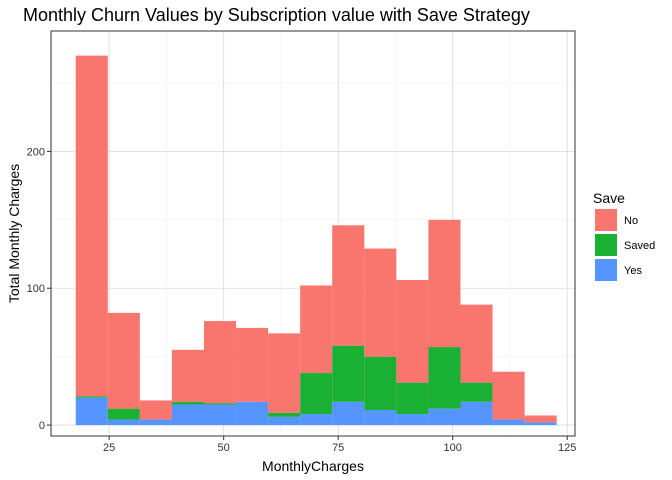  What do you see at coordinates (36, 289) in the screenshot?
I see `y-tick-label: 100` at bounding box center [36, 289].